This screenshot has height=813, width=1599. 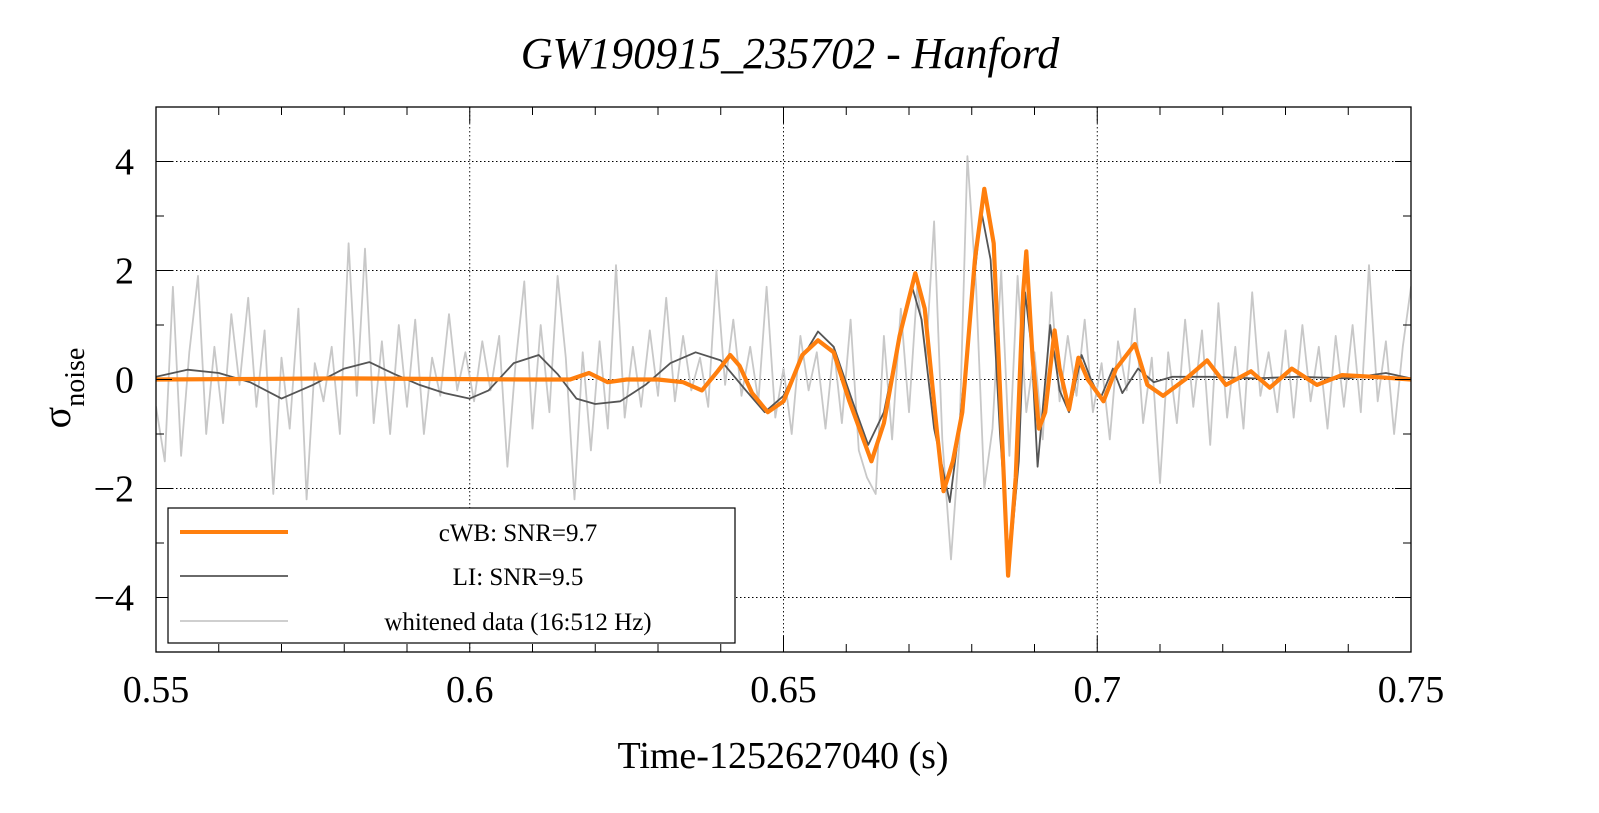 I want to click on svg-text: σnoise, so click(x=62, y=388).